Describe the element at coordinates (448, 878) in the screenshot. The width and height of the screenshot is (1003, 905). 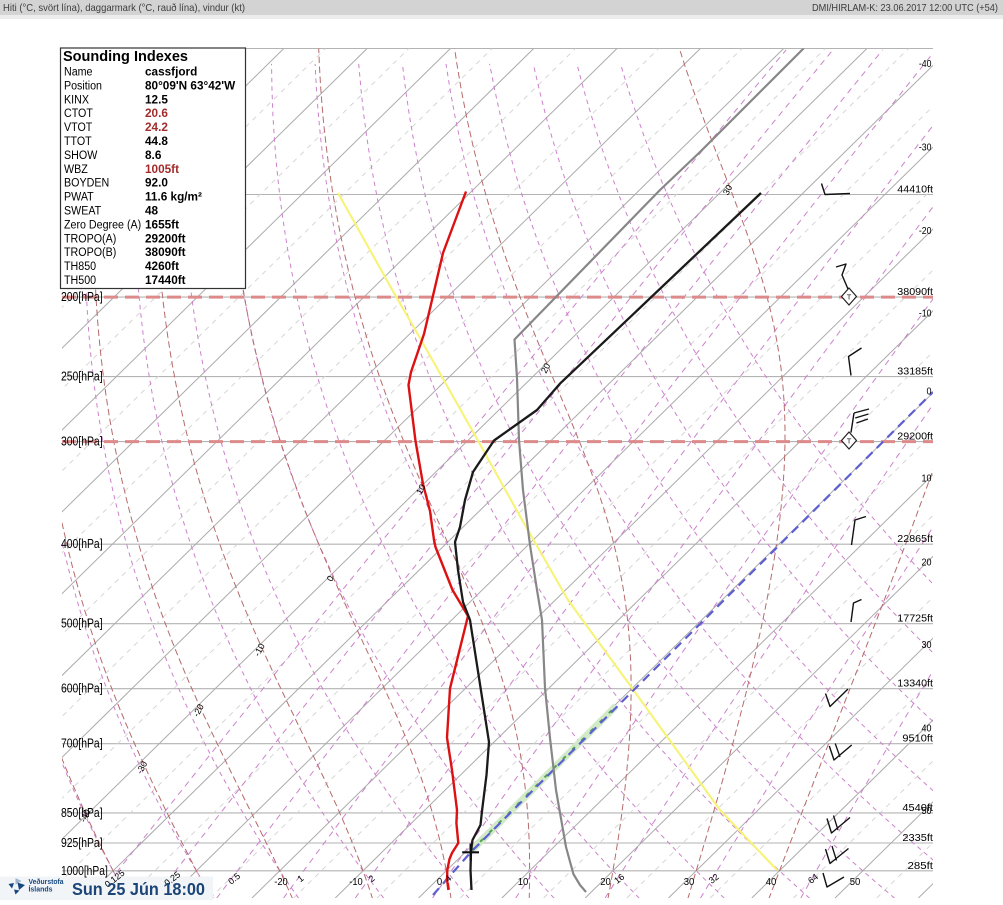
I see `svg-text: 4` at that location.